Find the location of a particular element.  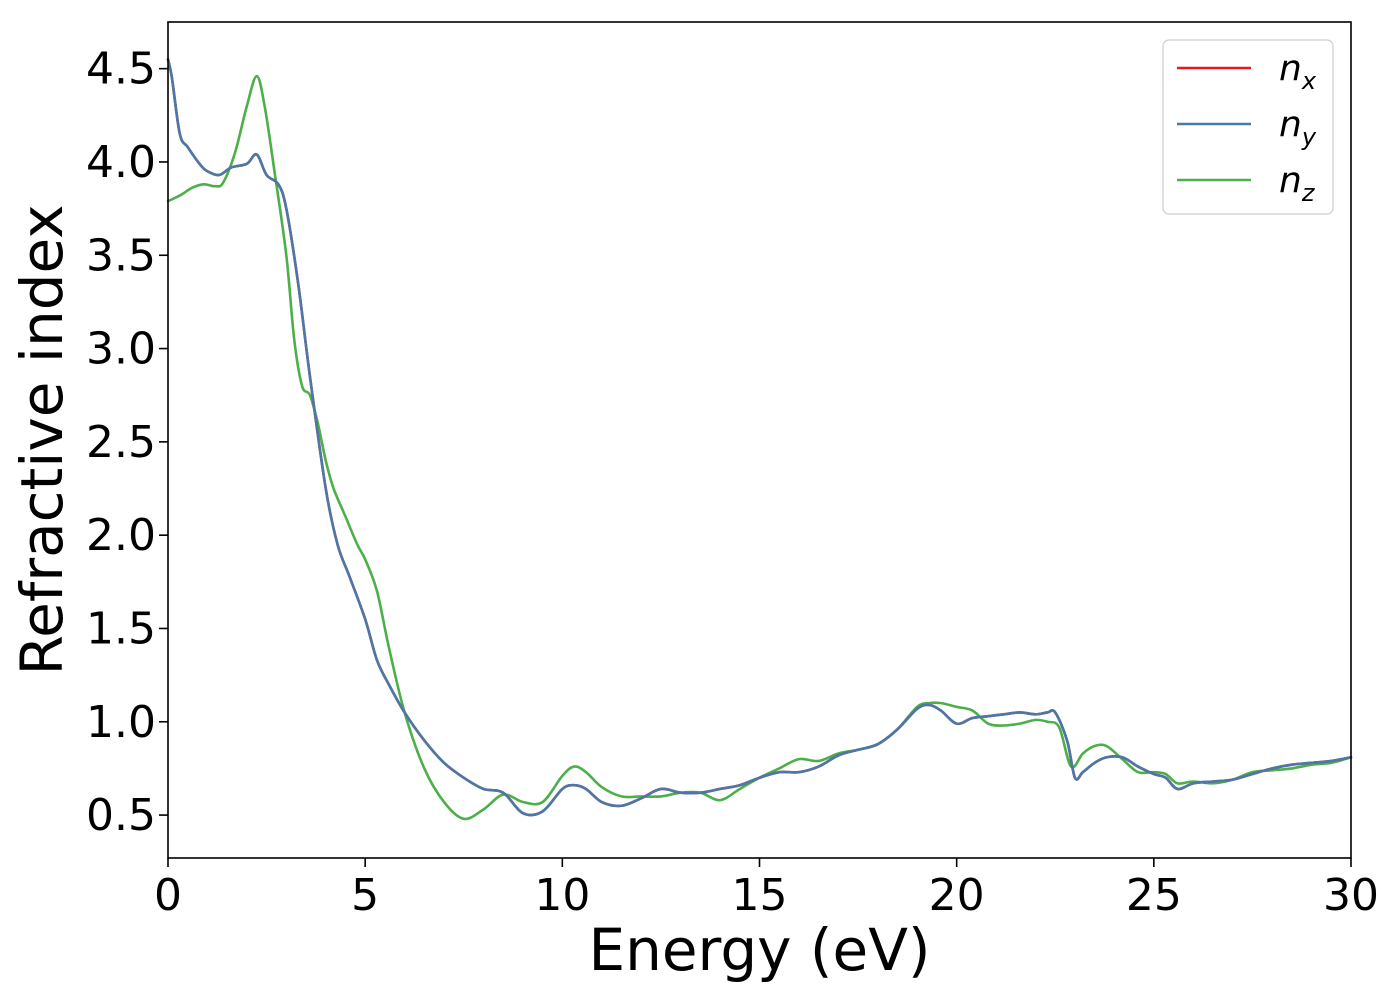

legend-label-nz: nz is located at coordinates (1297, 183).